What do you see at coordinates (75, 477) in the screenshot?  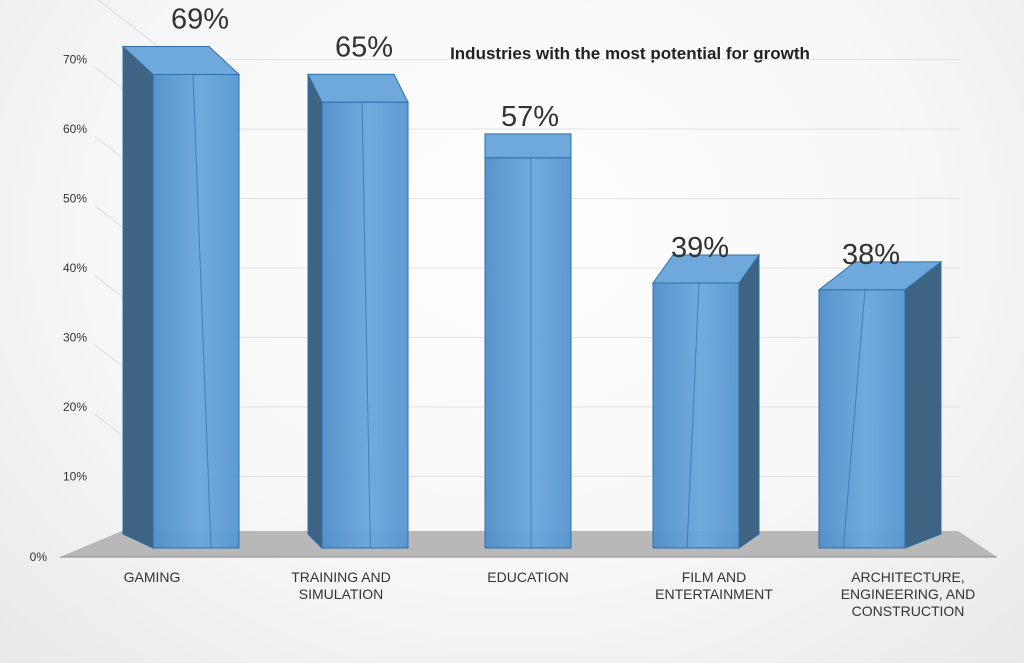 I see `y-tick-label: 10%` at bounding box center [75, 477].